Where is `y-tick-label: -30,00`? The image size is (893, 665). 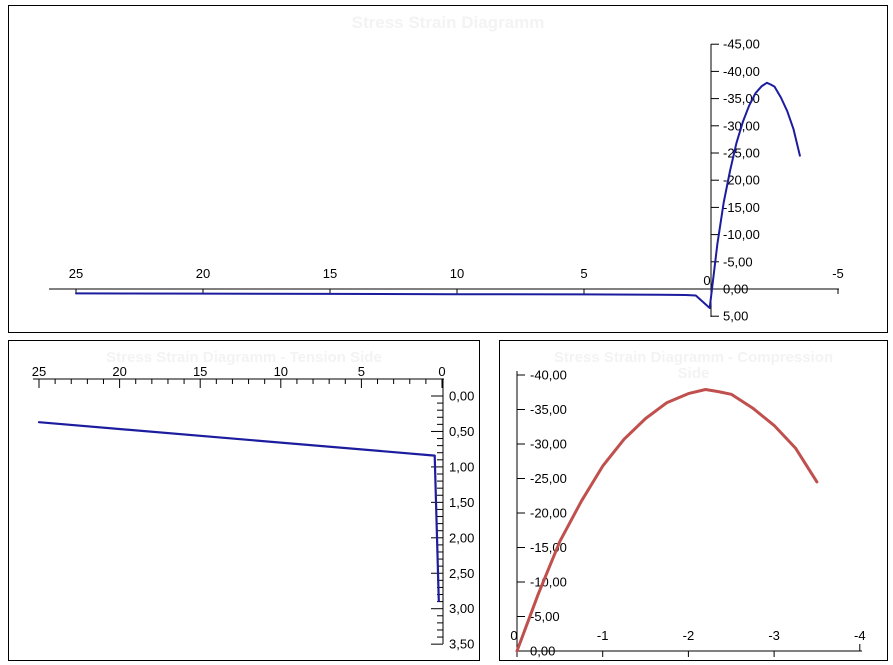 y-tick-label: -30,00 is located at coordinates (548, 444).